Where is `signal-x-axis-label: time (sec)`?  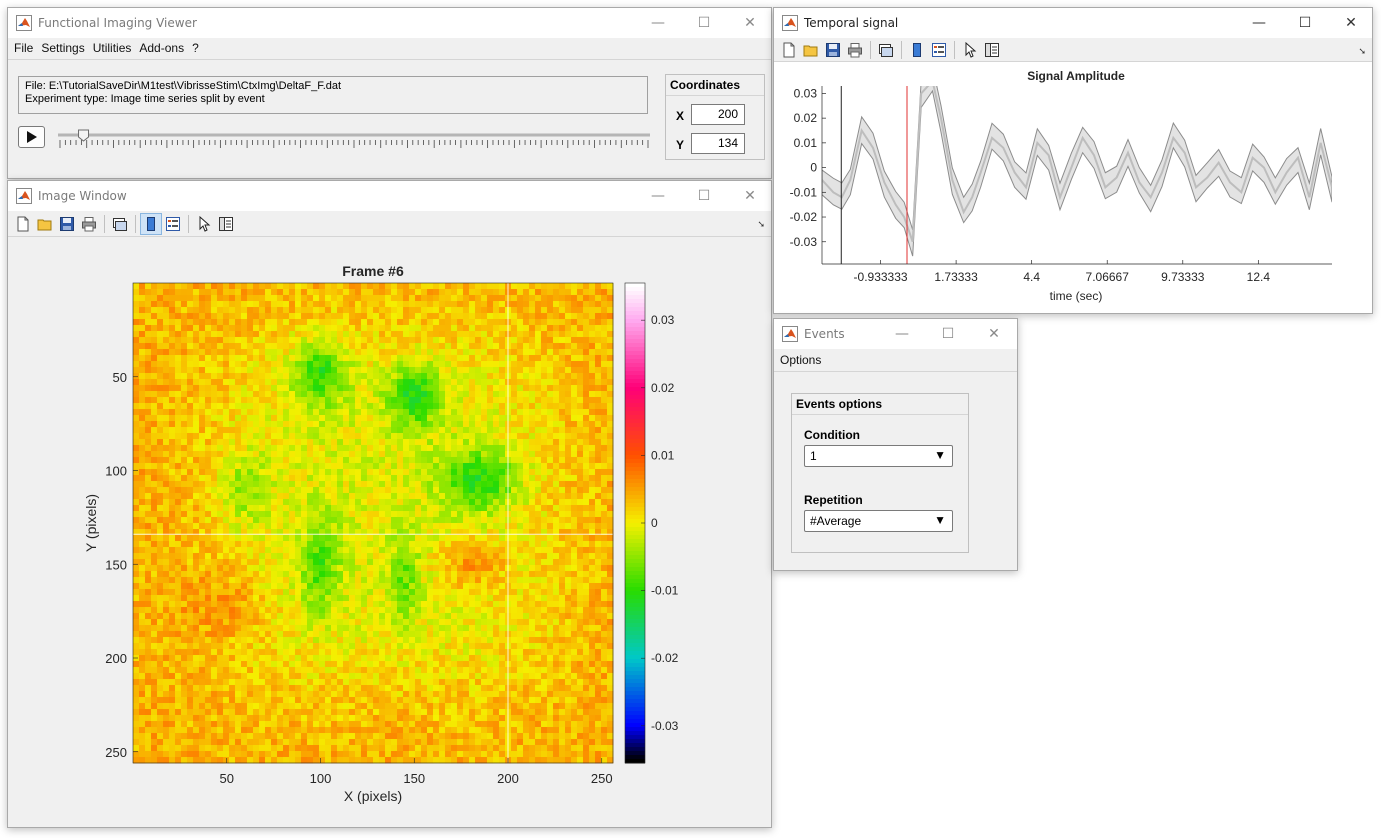 signal-x-axis-label: time (sec) is located at coordinates (1076, 296).